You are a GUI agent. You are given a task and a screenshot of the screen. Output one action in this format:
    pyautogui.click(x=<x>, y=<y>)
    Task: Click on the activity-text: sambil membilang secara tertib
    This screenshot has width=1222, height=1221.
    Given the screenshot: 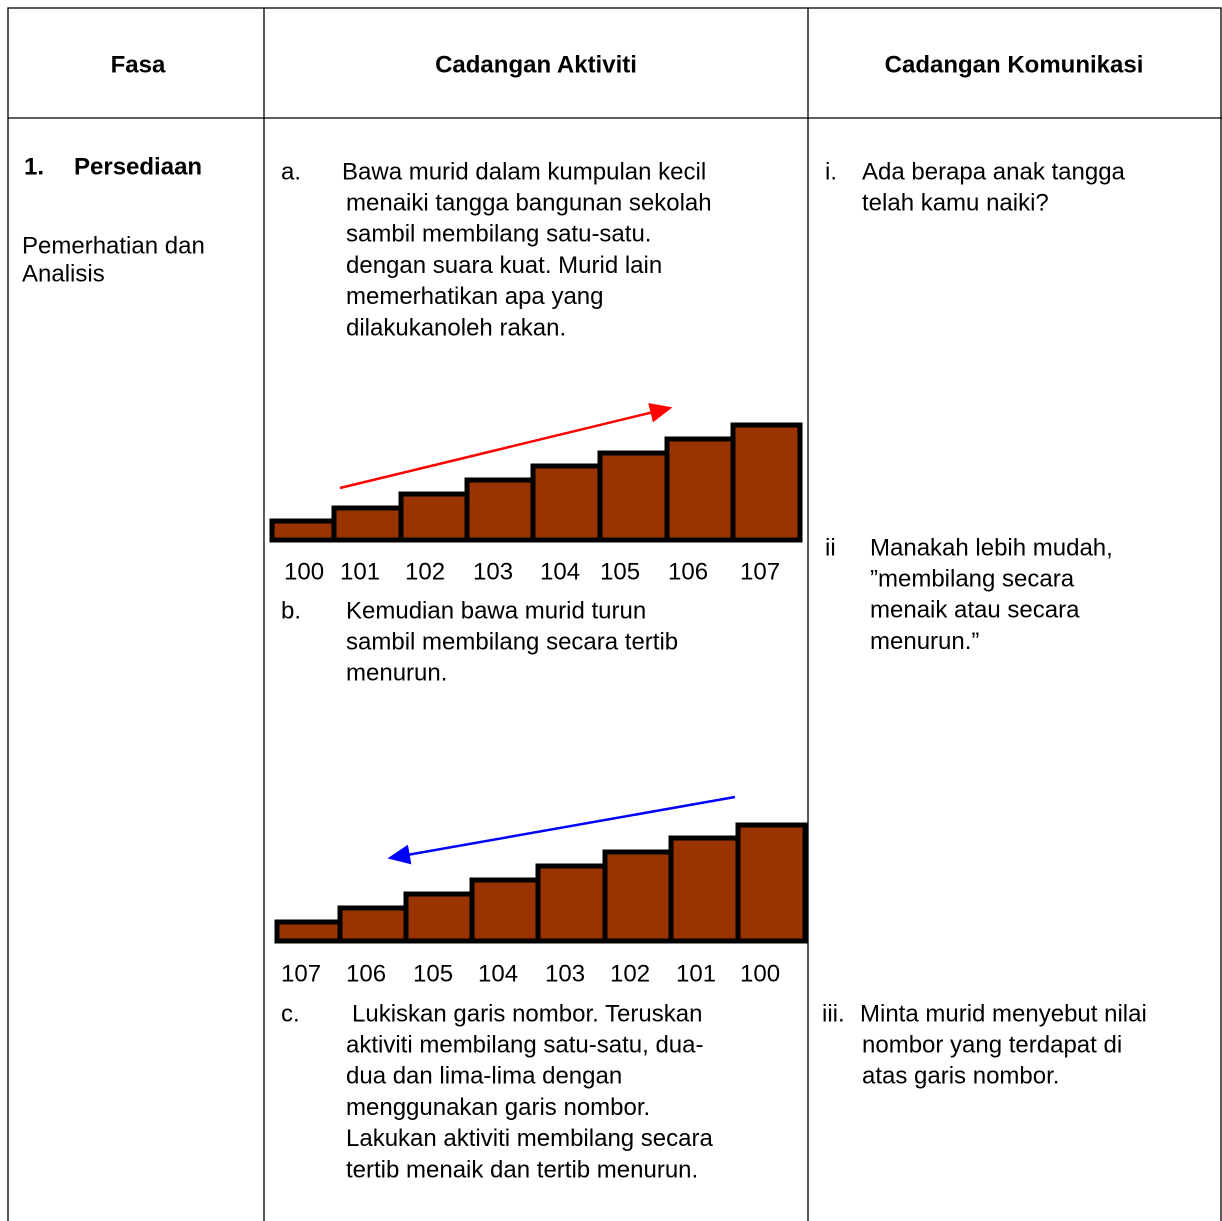 What is the action you would take?
    pyautogui.click(x=512, y=642)
    